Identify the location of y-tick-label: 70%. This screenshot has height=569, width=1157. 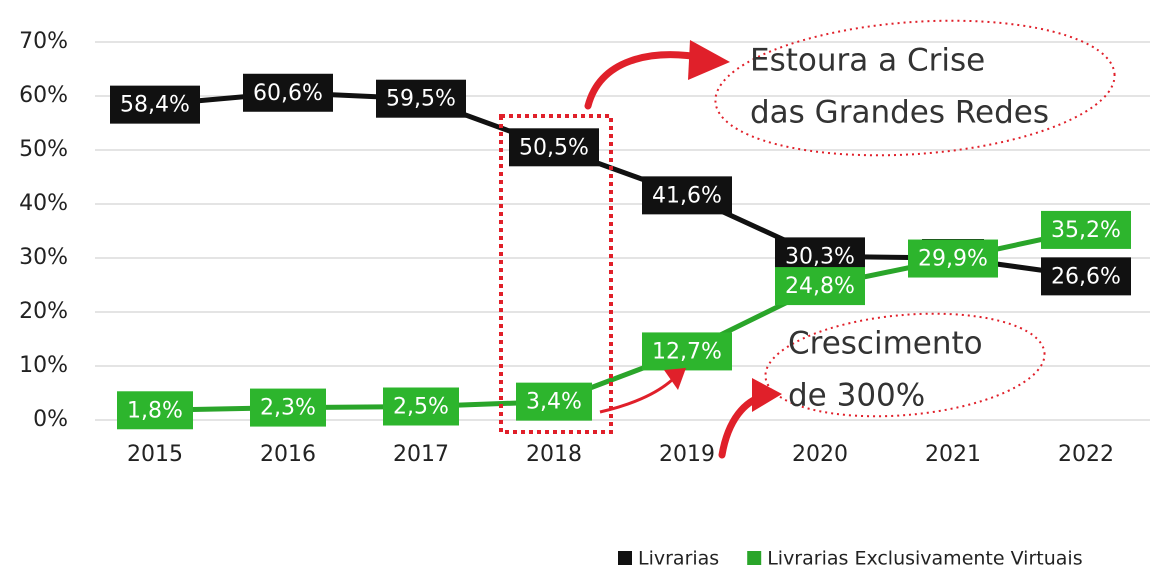
(43, 41).